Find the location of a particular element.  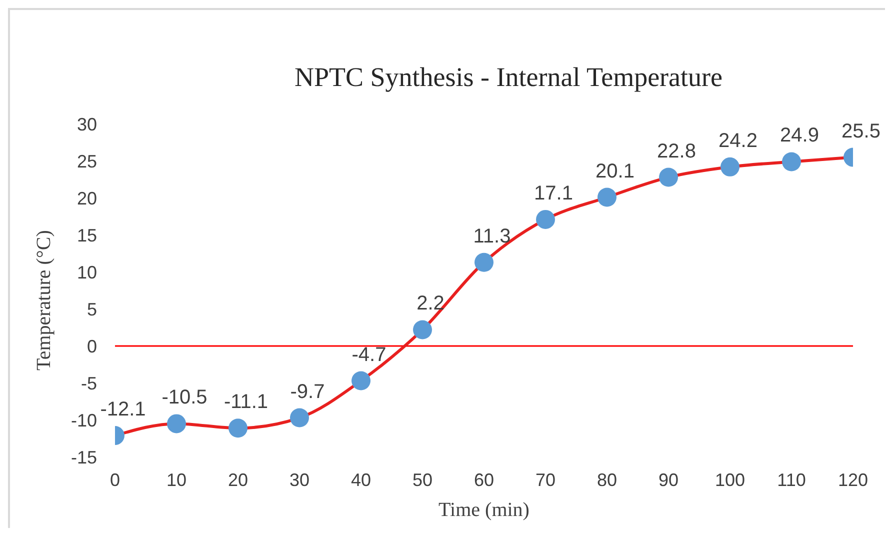

data-label: 20.1 is located at coordinates (615, 171).